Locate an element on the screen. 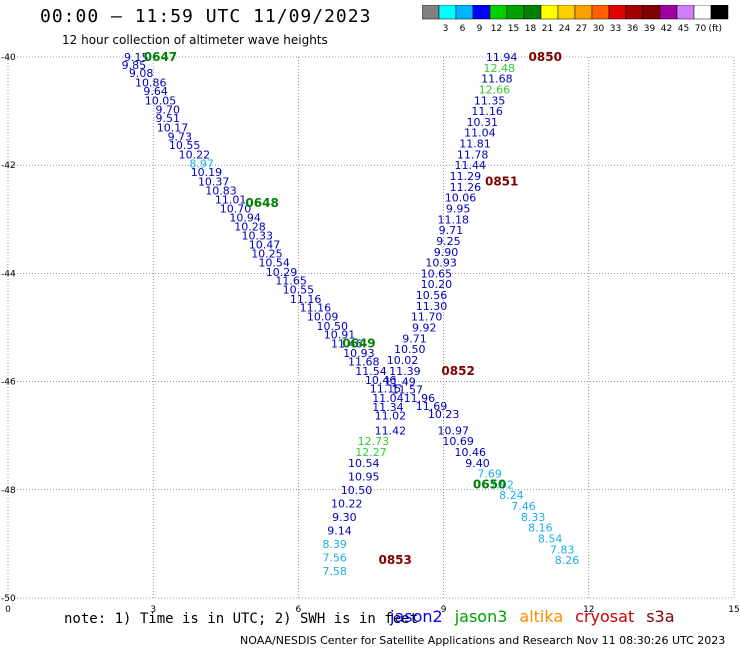  swh-value-label: 9.92 is located at coordinates (424, 328).